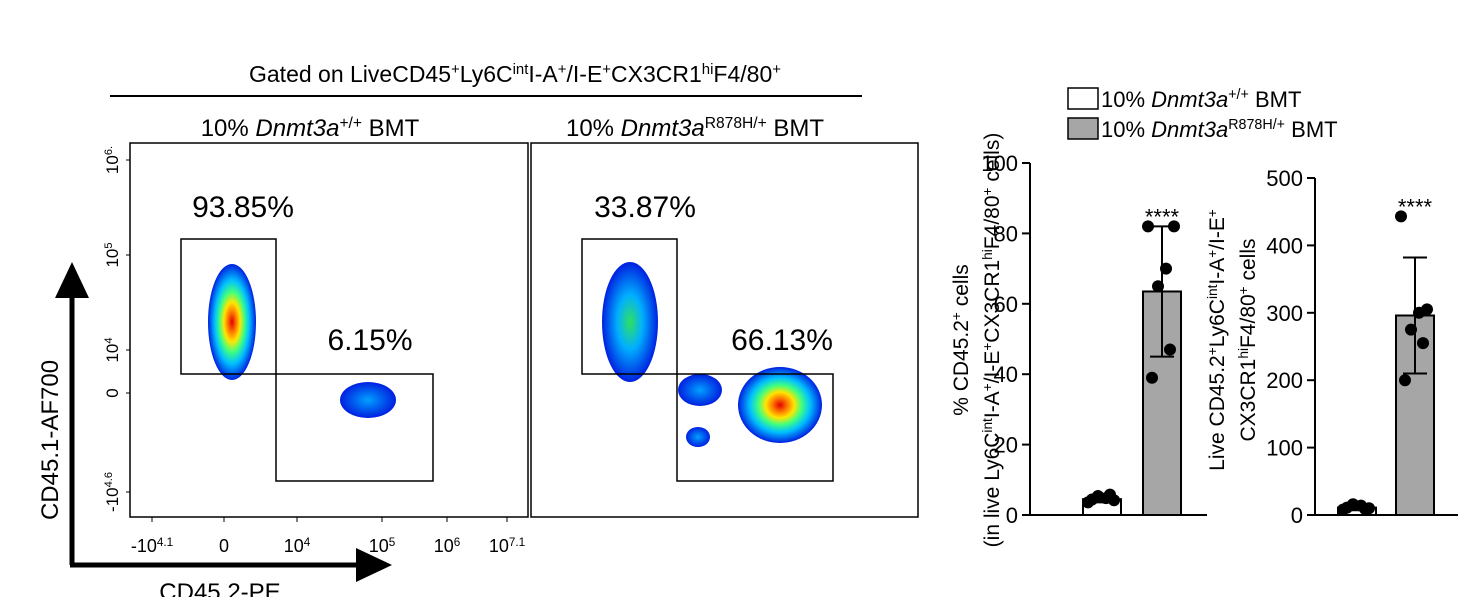  What do you see at coordinates (1217, 413) in the screenshot?
I see `text-segment: Live CD45.2` at bounding box center [1217, 413].